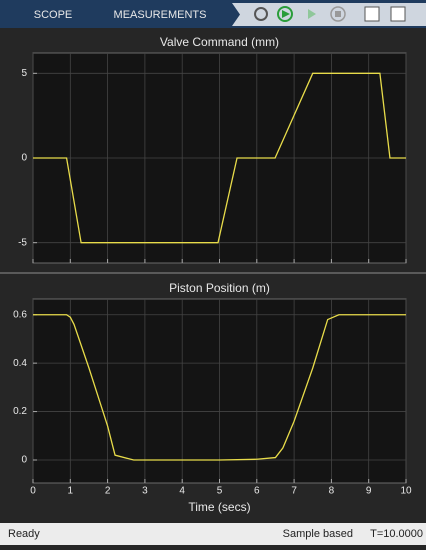 This screenshot has height=550, width=426. I want to click on x-tick-label: 6, so click(257, 491).